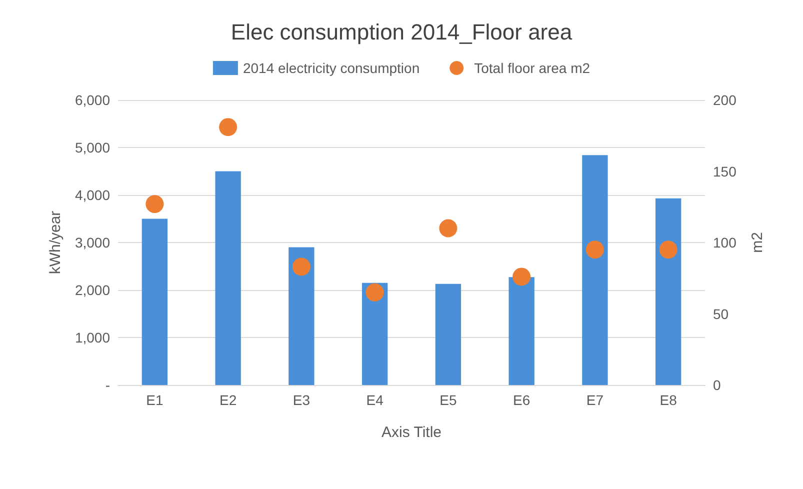  What do you see at coordinates (301, 400) in the screenshot?
I see `x-tick-label: E3` at bounding box center [301, 400].